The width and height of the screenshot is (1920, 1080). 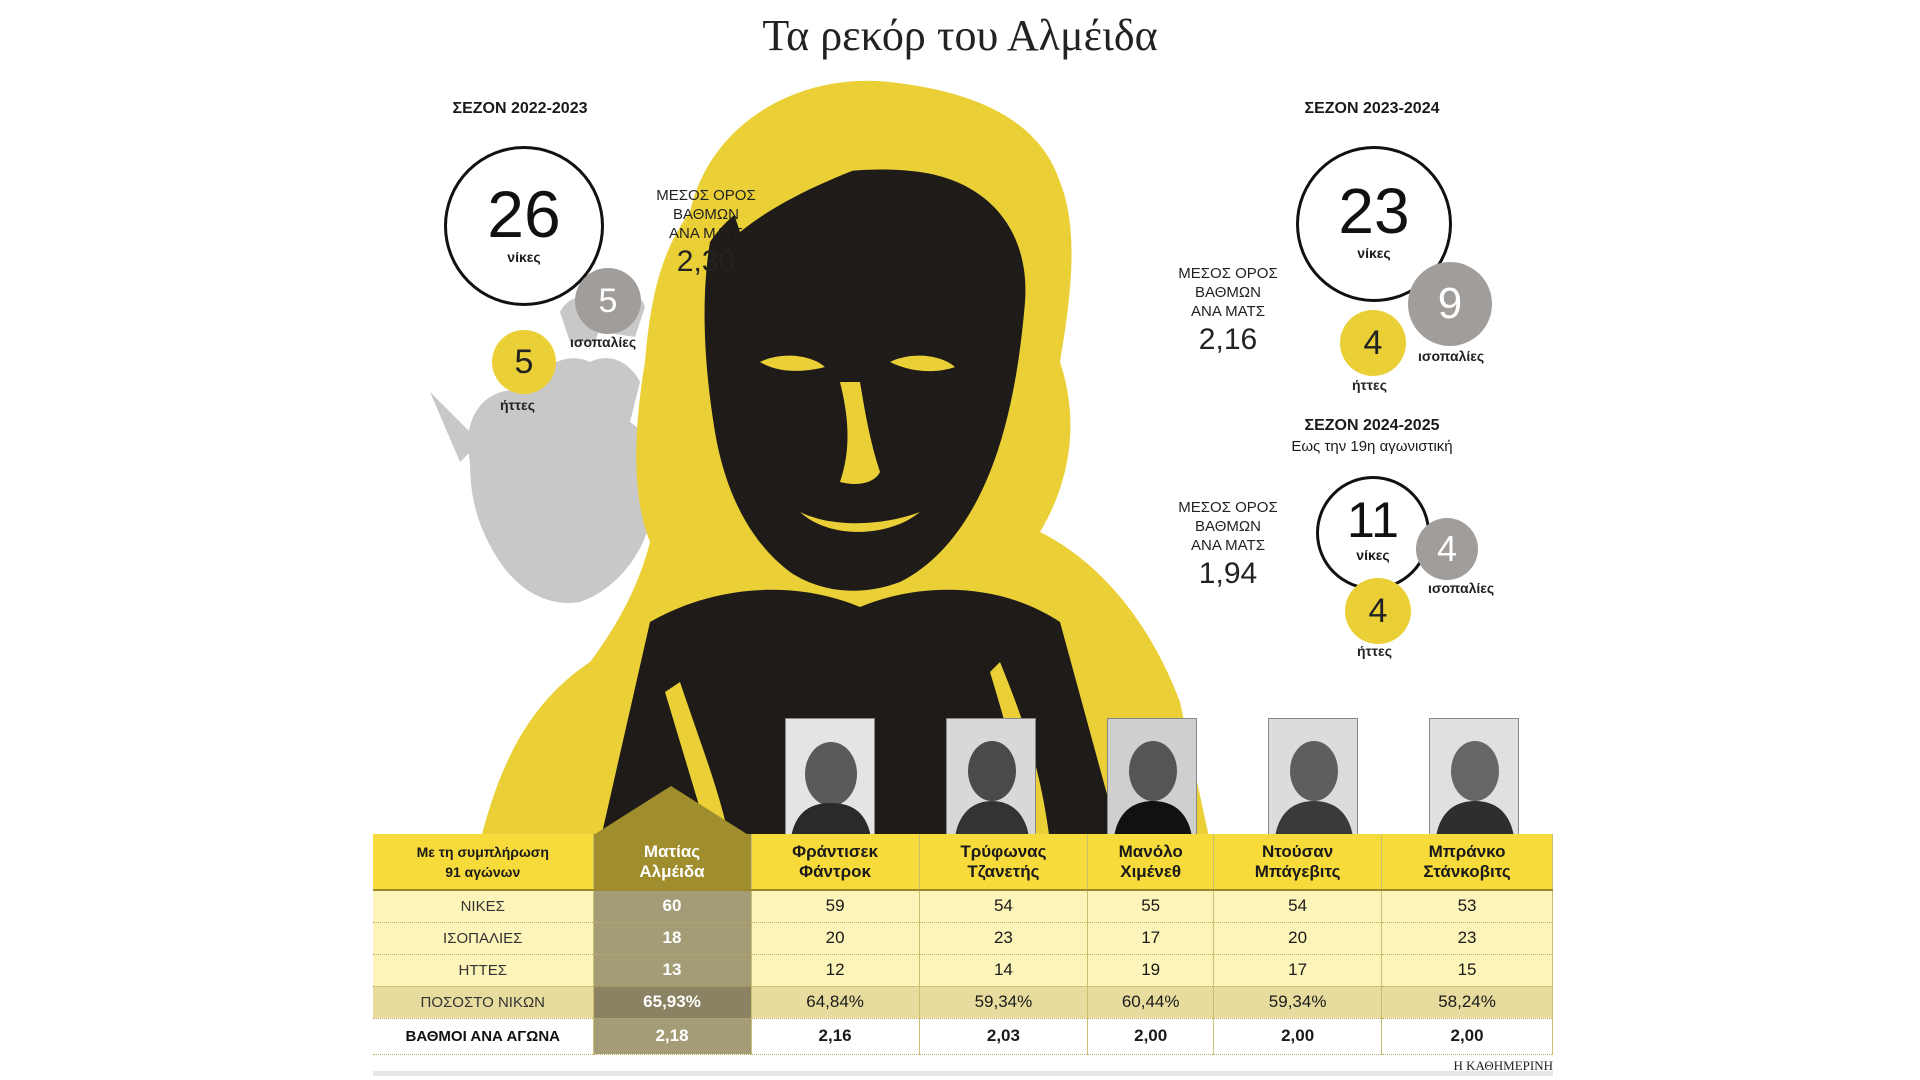 I want to click on season-3-losses-label: ήττες, so click(x=1374, y=651).